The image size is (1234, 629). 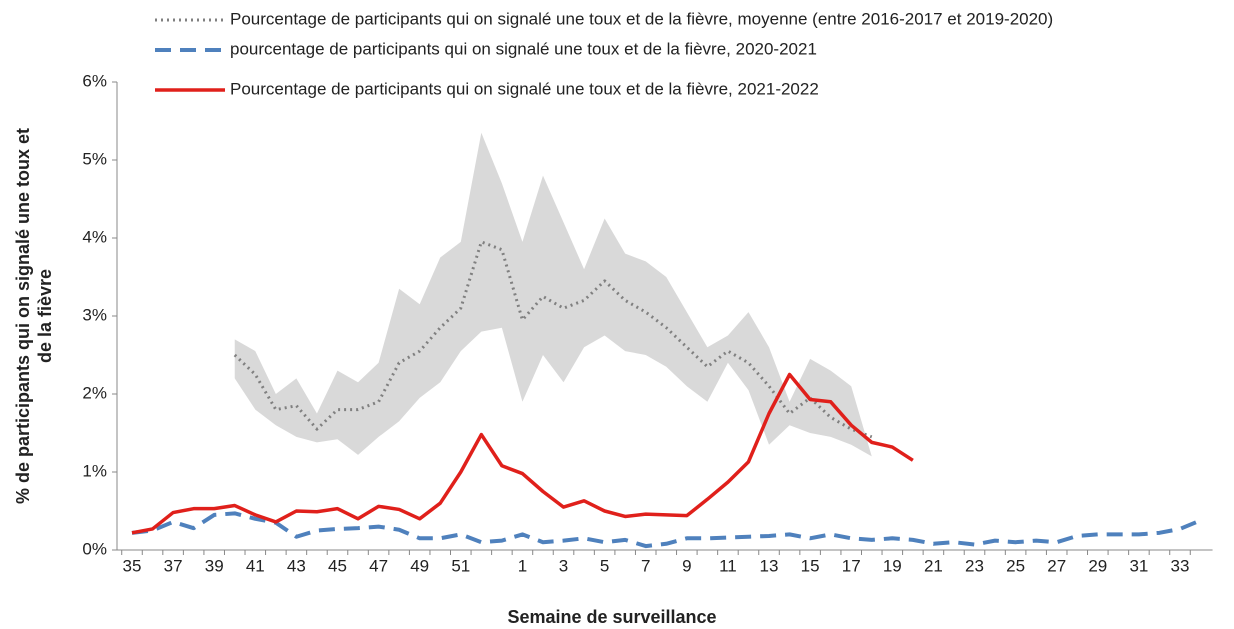 I want to click on x-tick-label: 21, so click(x=933, y=565).